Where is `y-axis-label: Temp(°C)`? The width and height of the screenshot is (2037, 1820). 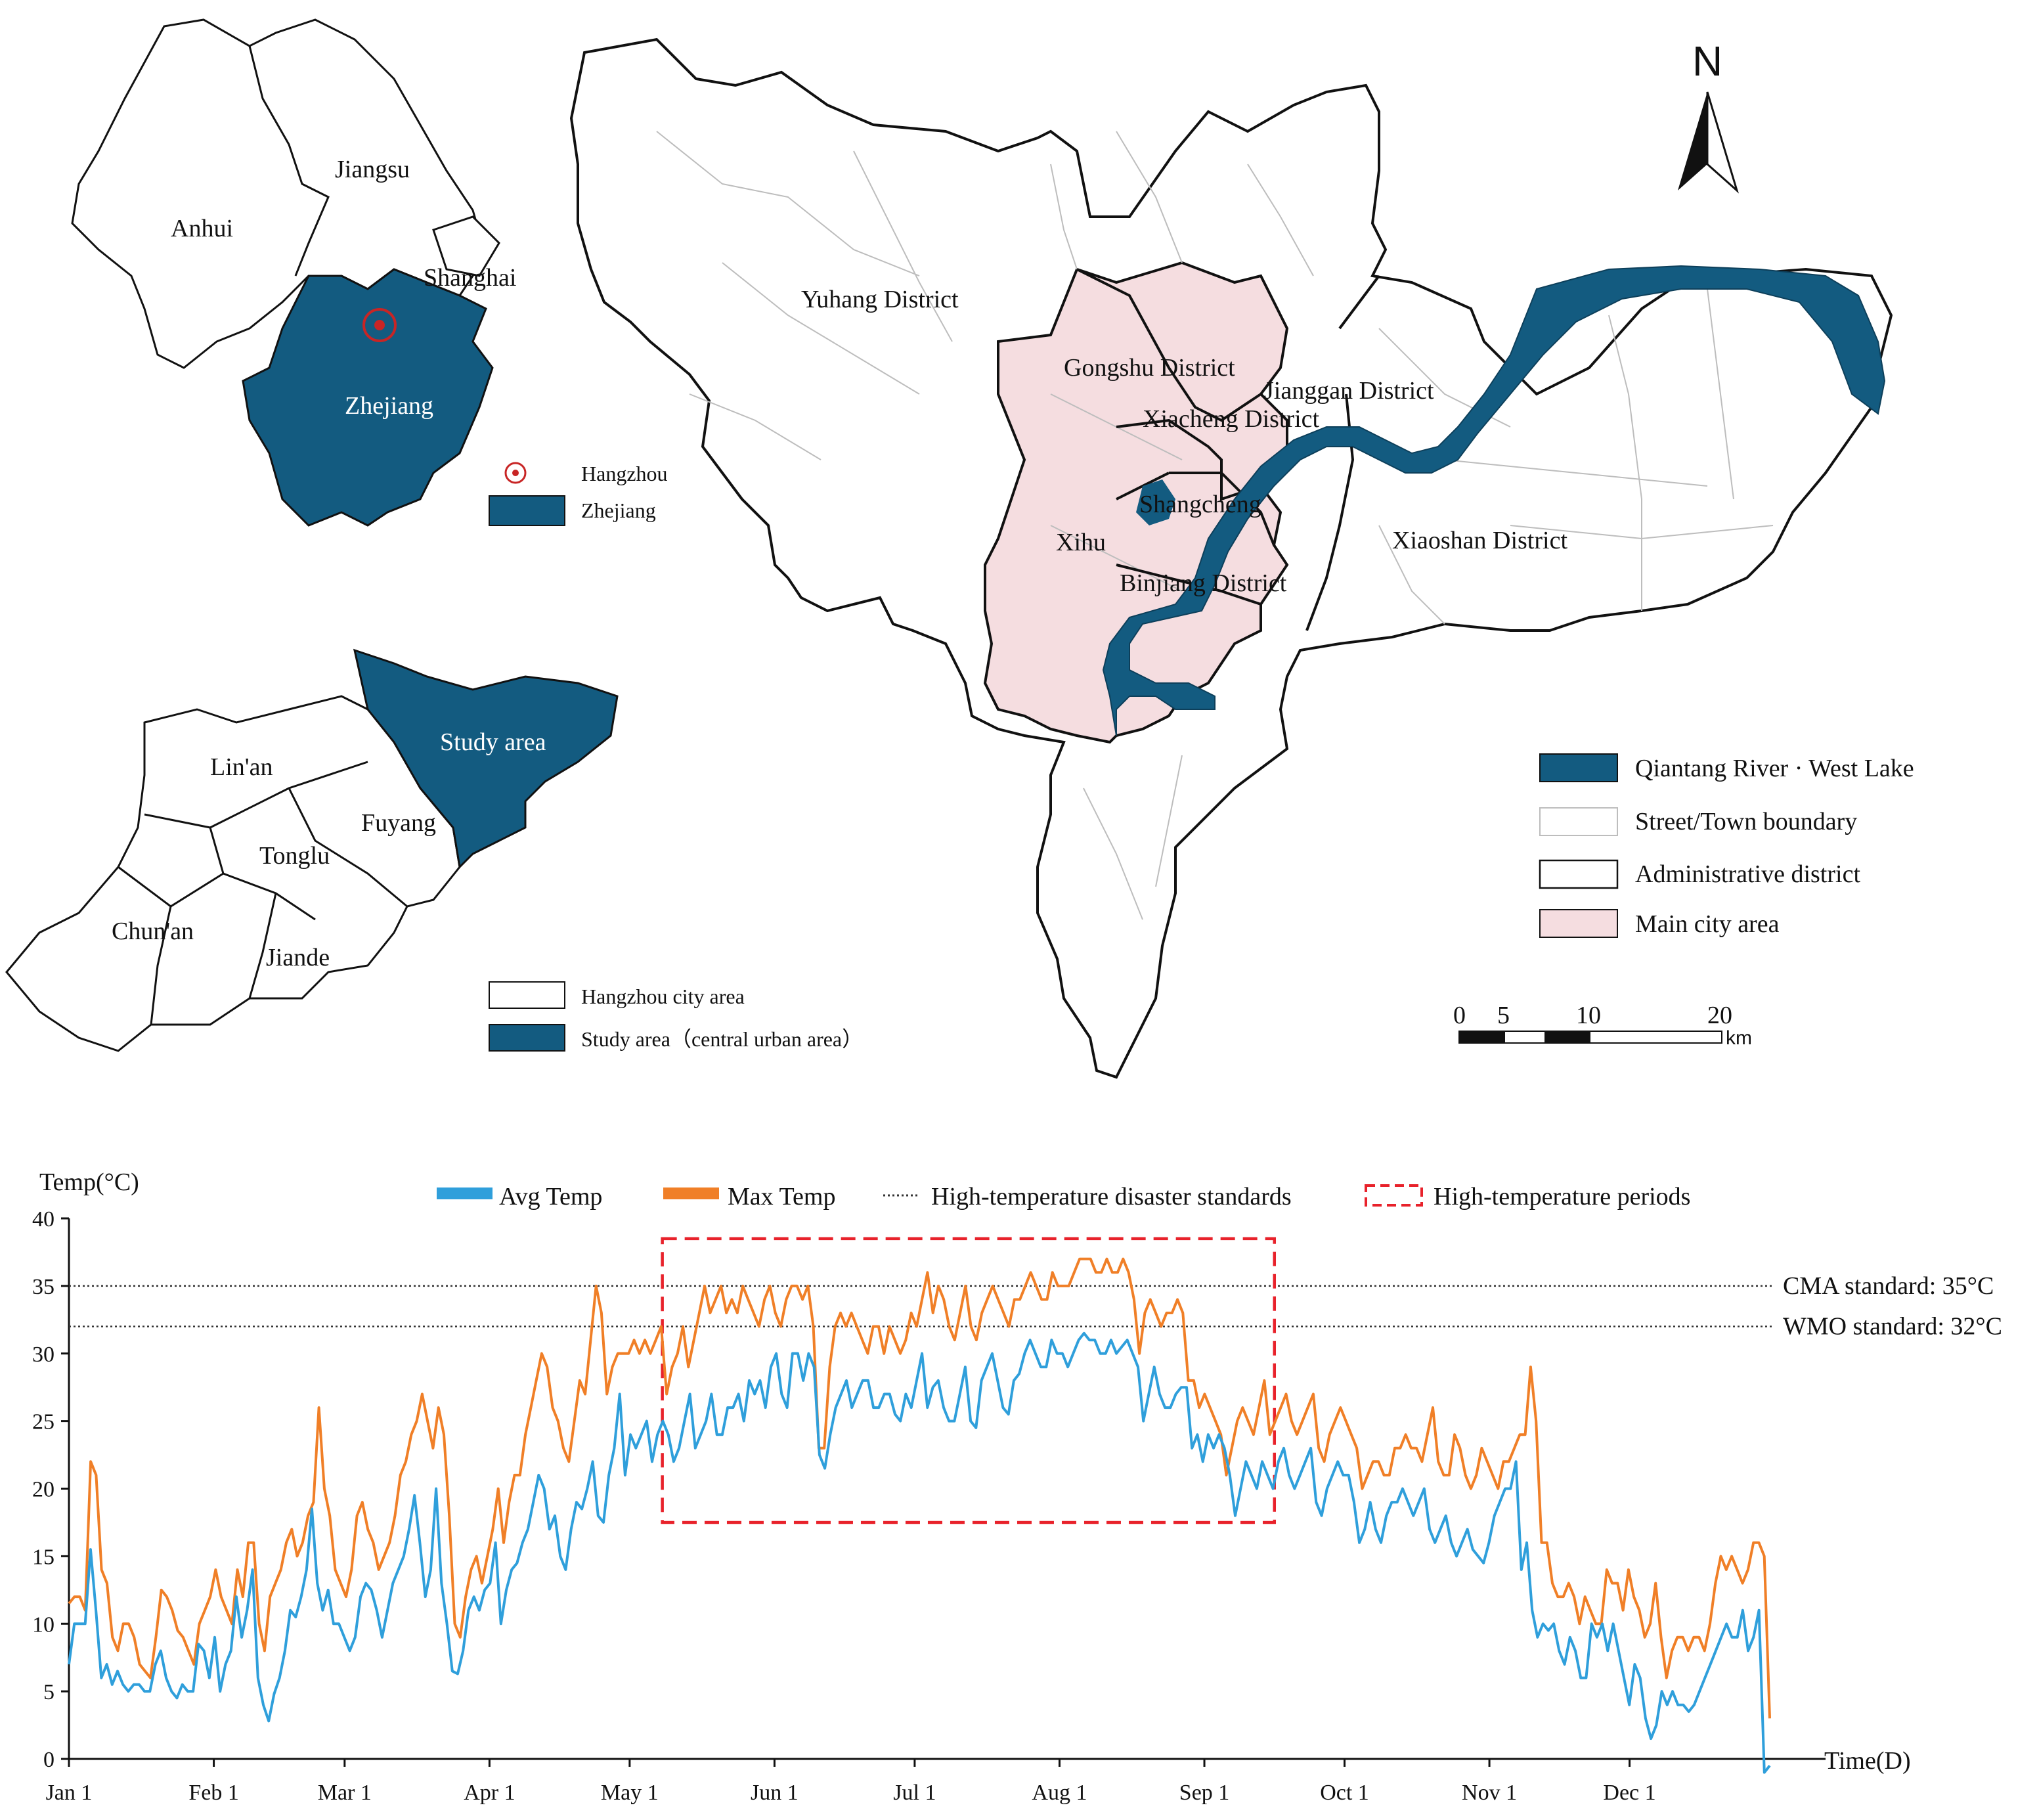 y-axis-label: Temp(°C) is located at coordinates (89, 1182).